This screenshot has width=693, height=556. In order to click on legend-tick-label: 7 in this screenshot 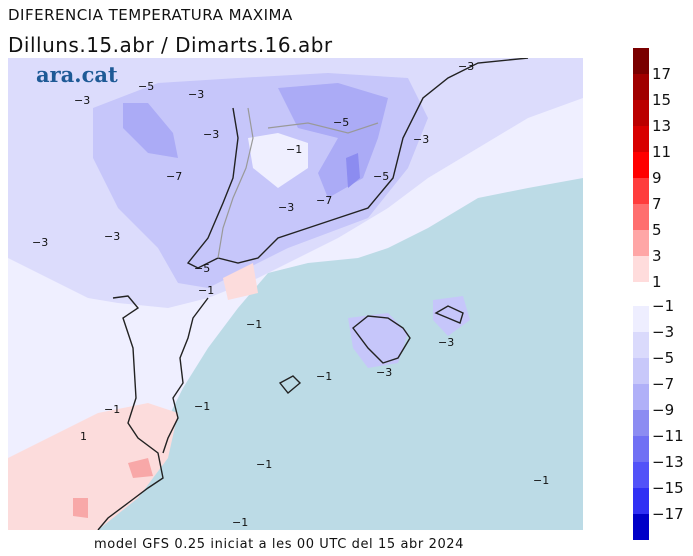, I will do `click(657, 204)`.